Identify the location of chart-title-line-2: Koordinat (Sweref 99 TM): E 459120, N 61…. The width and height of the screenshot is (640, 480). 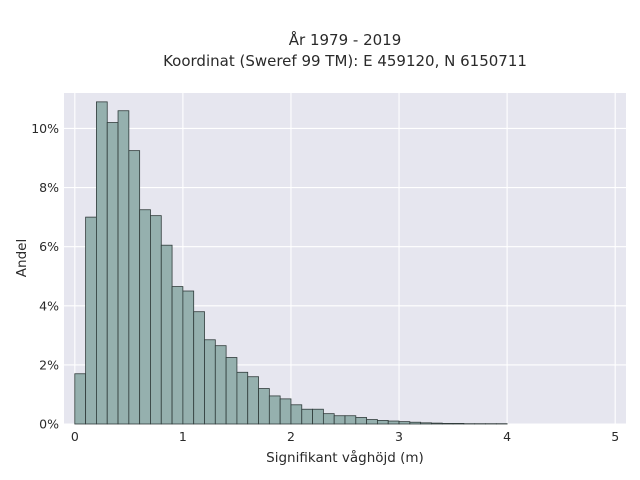
(345, 61).